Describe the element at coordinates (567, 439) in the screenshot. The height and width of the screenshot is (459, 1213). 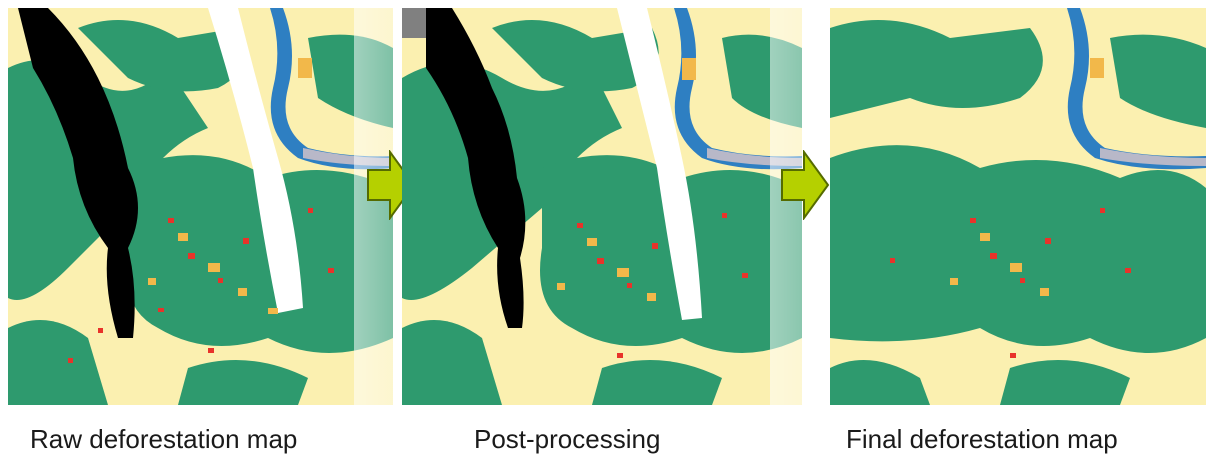
I see `post-processing-label: Post-processing` at that location.